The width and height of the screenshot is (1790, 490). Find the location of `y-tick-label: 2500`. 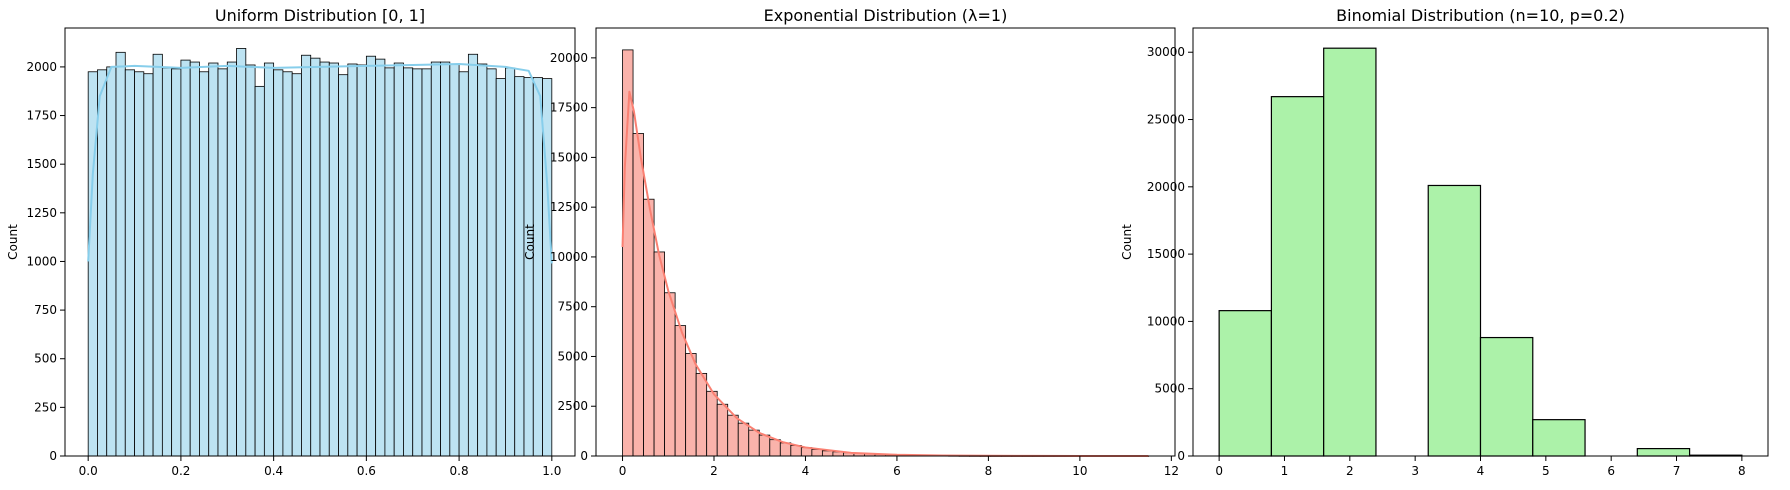

y-tick-label: 2500 is located at coordinates (572, 406).